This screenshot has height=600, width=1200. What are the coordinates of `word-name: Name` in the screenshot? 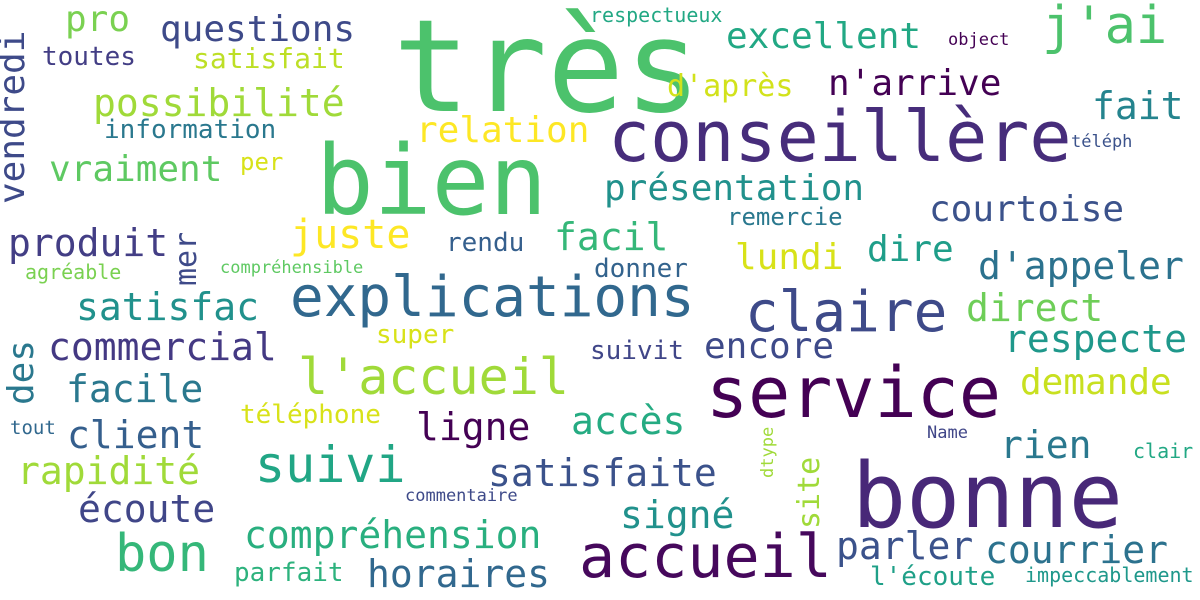 It's located at (947, 433).